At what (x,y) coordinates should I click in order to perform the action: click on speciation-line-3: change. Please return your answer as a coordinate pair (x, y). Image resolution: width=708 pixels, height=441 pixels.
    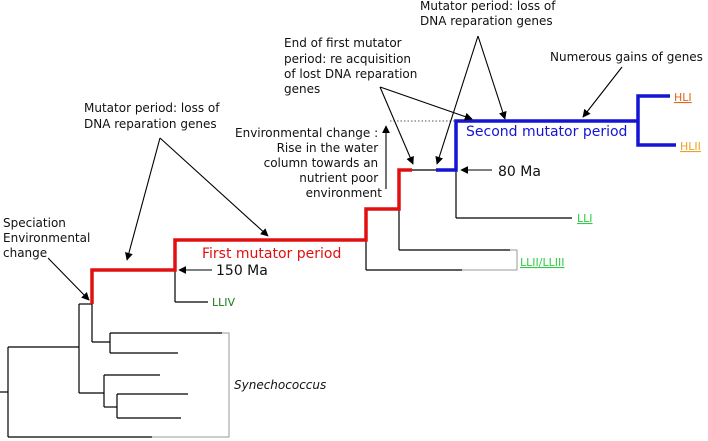
    Looking at the image, I should click on (25, 253).